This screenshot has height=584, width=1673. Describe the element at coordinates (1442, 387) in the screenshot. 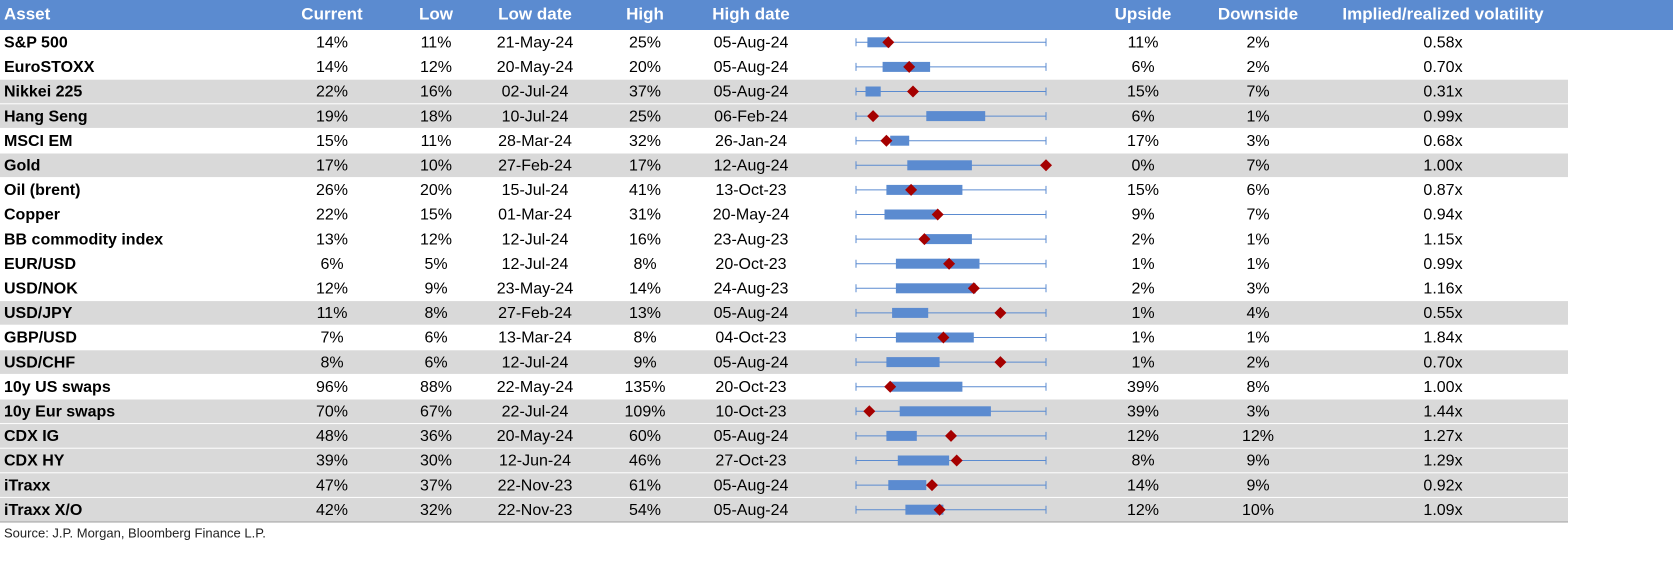

I see `cell: 1.00x` at that location.